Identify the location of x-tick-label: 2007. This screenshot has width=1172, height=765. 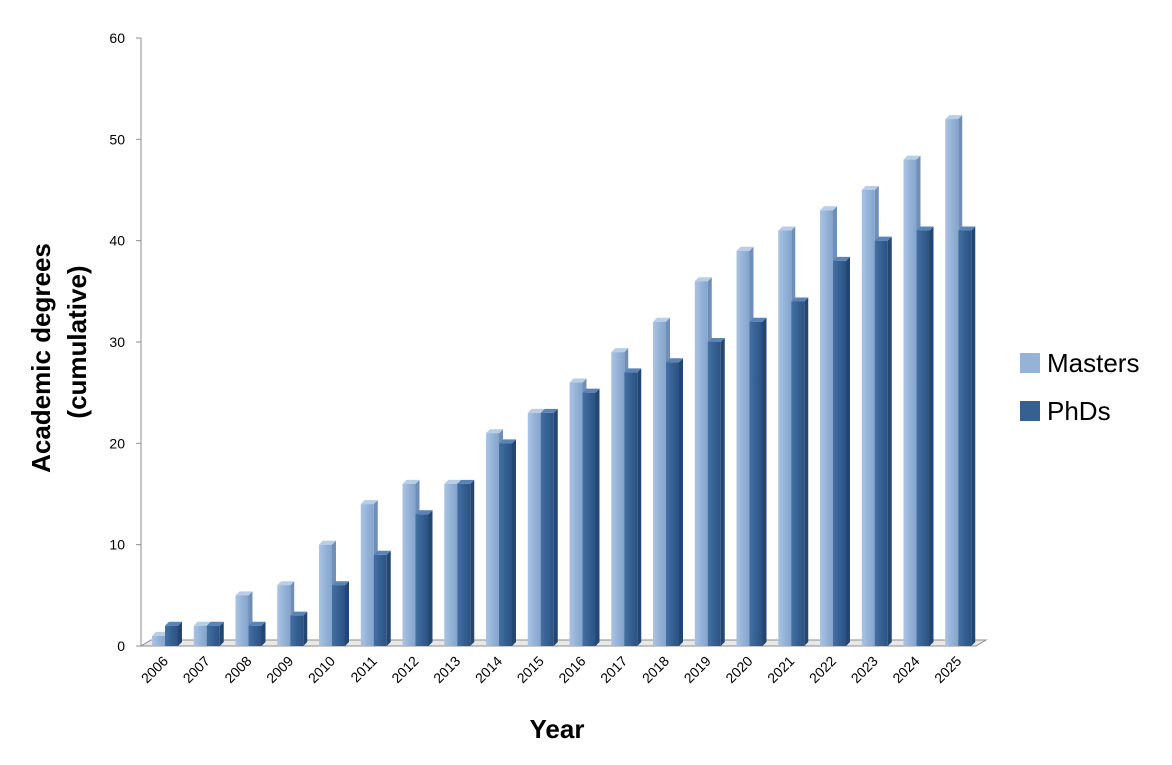
(196, 669).